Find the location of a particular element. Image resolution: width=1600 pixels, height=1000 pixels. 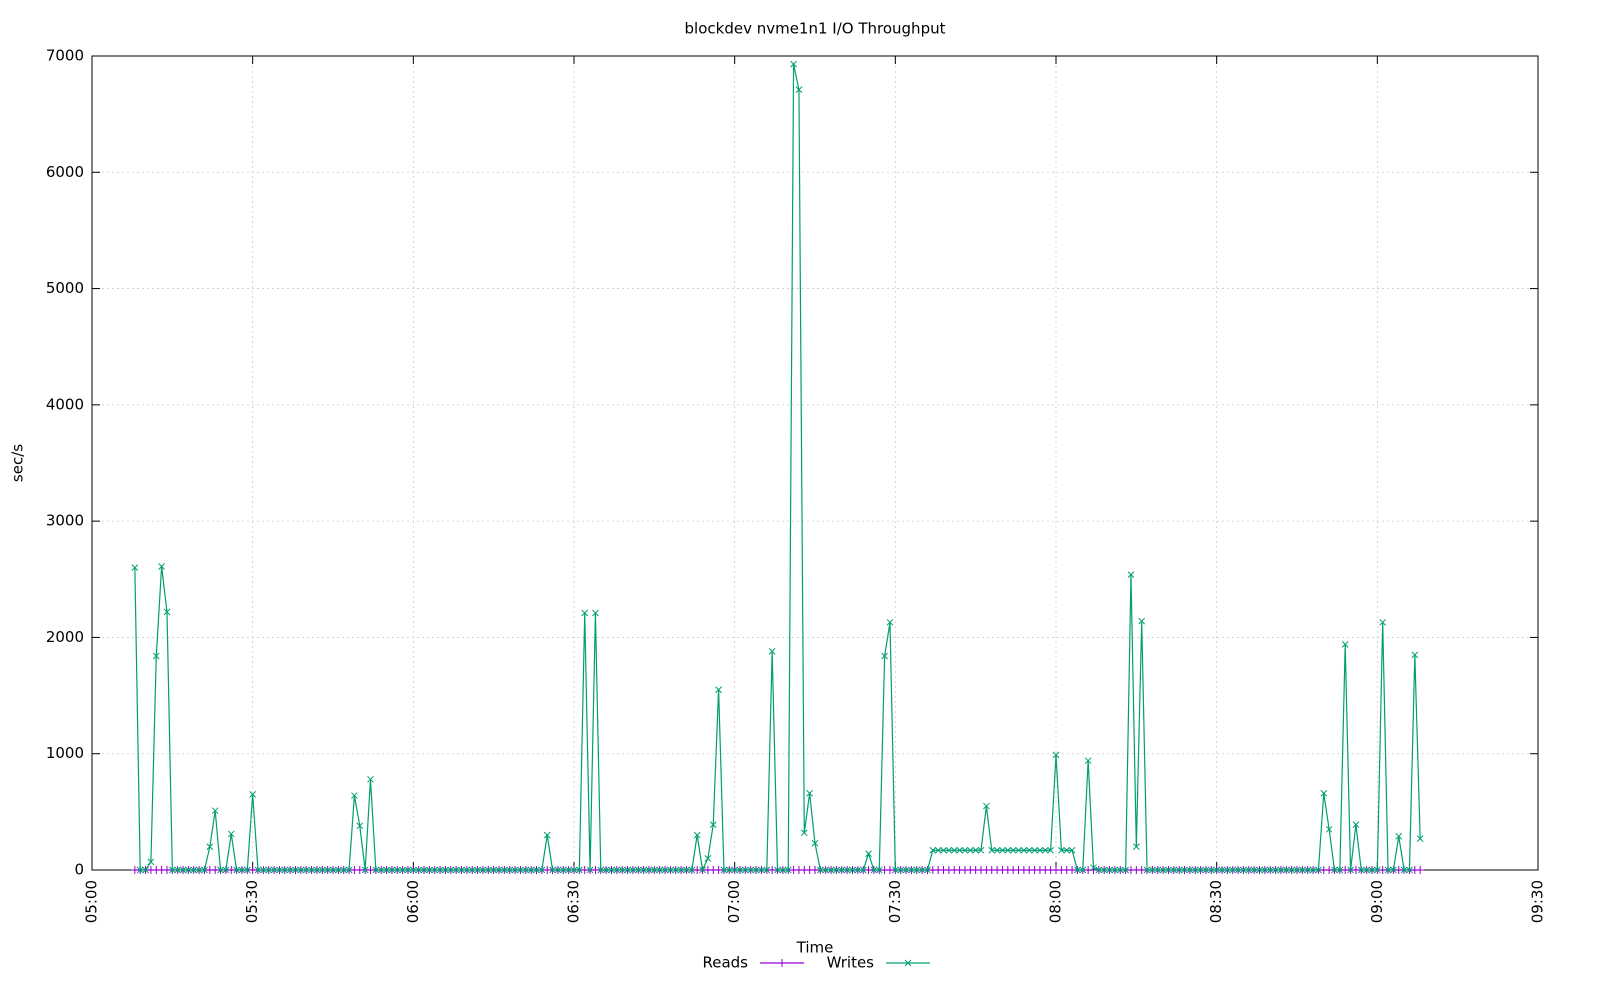

x-tick-label: 08:30 is located at coordinates (1216, 901).